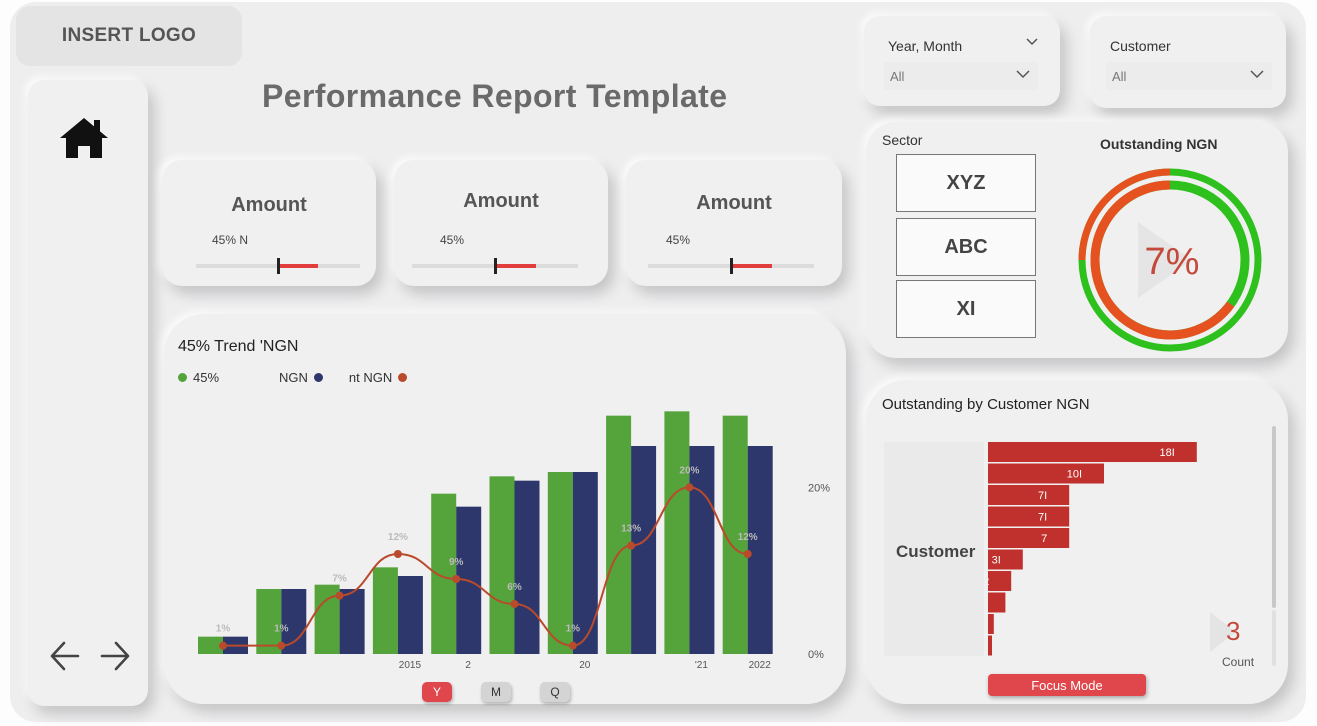 Image resolution: width=1317 pixels, height=726 pixels. Describe the element at coordinates (1044, 539) in the screenshot. I see `bar-value-label: 7` at that location.